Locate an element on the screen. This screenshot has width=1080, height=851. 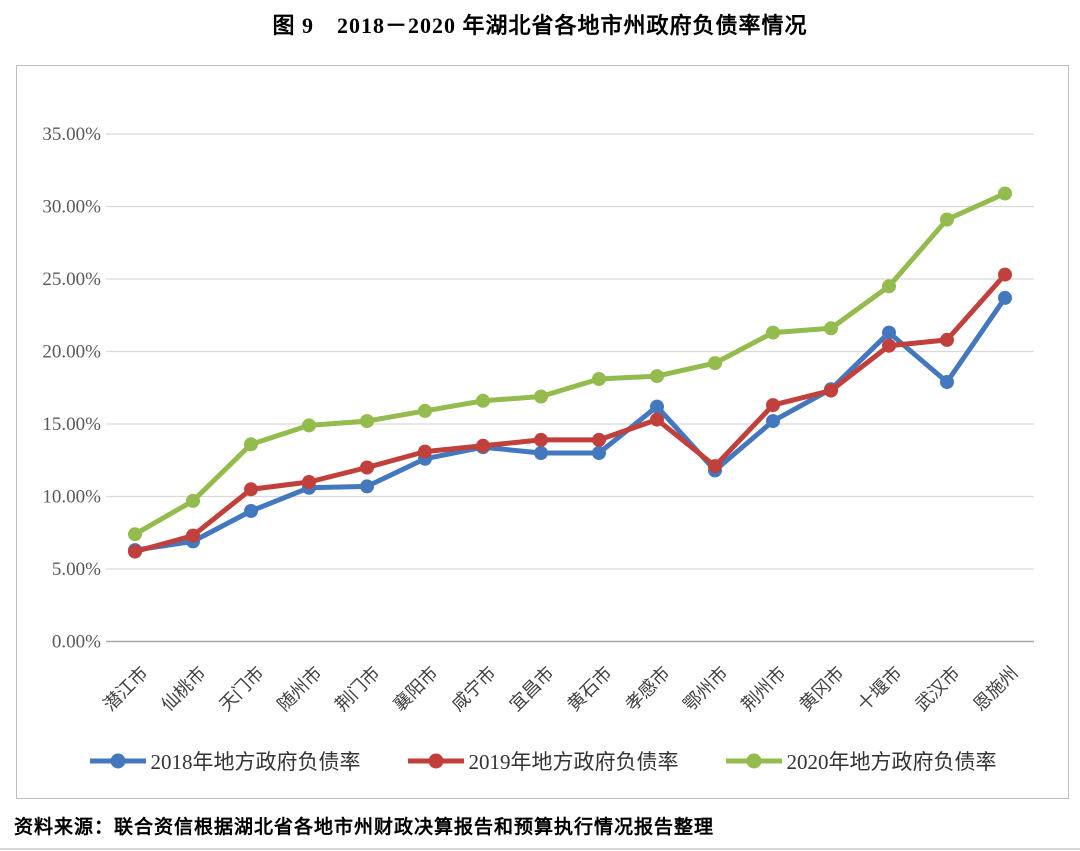
source-note: 资料来源：联合资信根据湖北省各地市州财政决算报告和预算执行情况报告整理 is located at coordinates (364, 827).